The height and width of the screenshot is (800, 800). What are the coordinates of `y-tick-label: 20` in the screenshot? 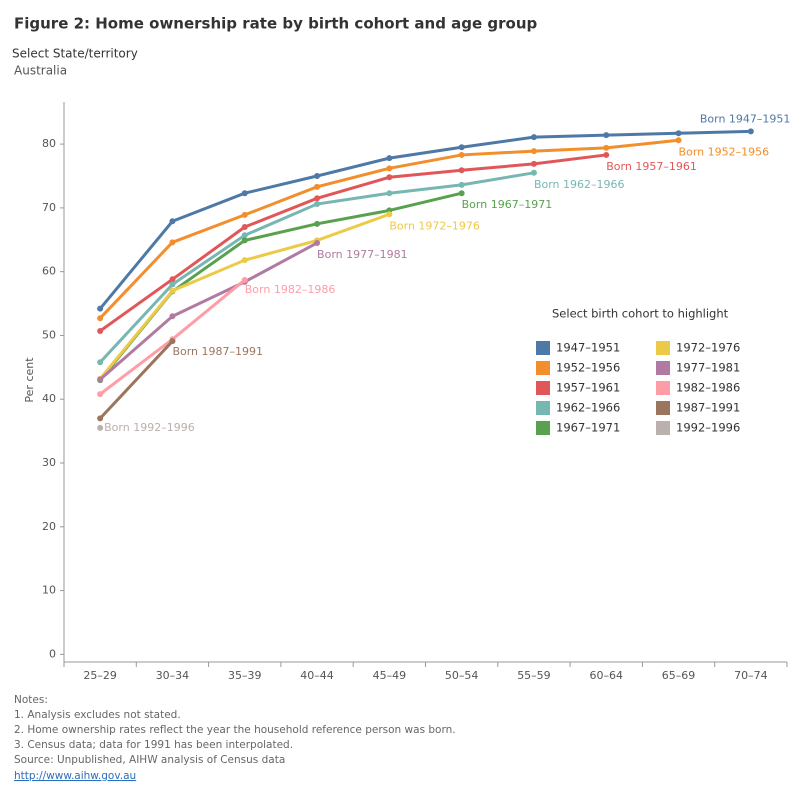 It's located at (49, 526).